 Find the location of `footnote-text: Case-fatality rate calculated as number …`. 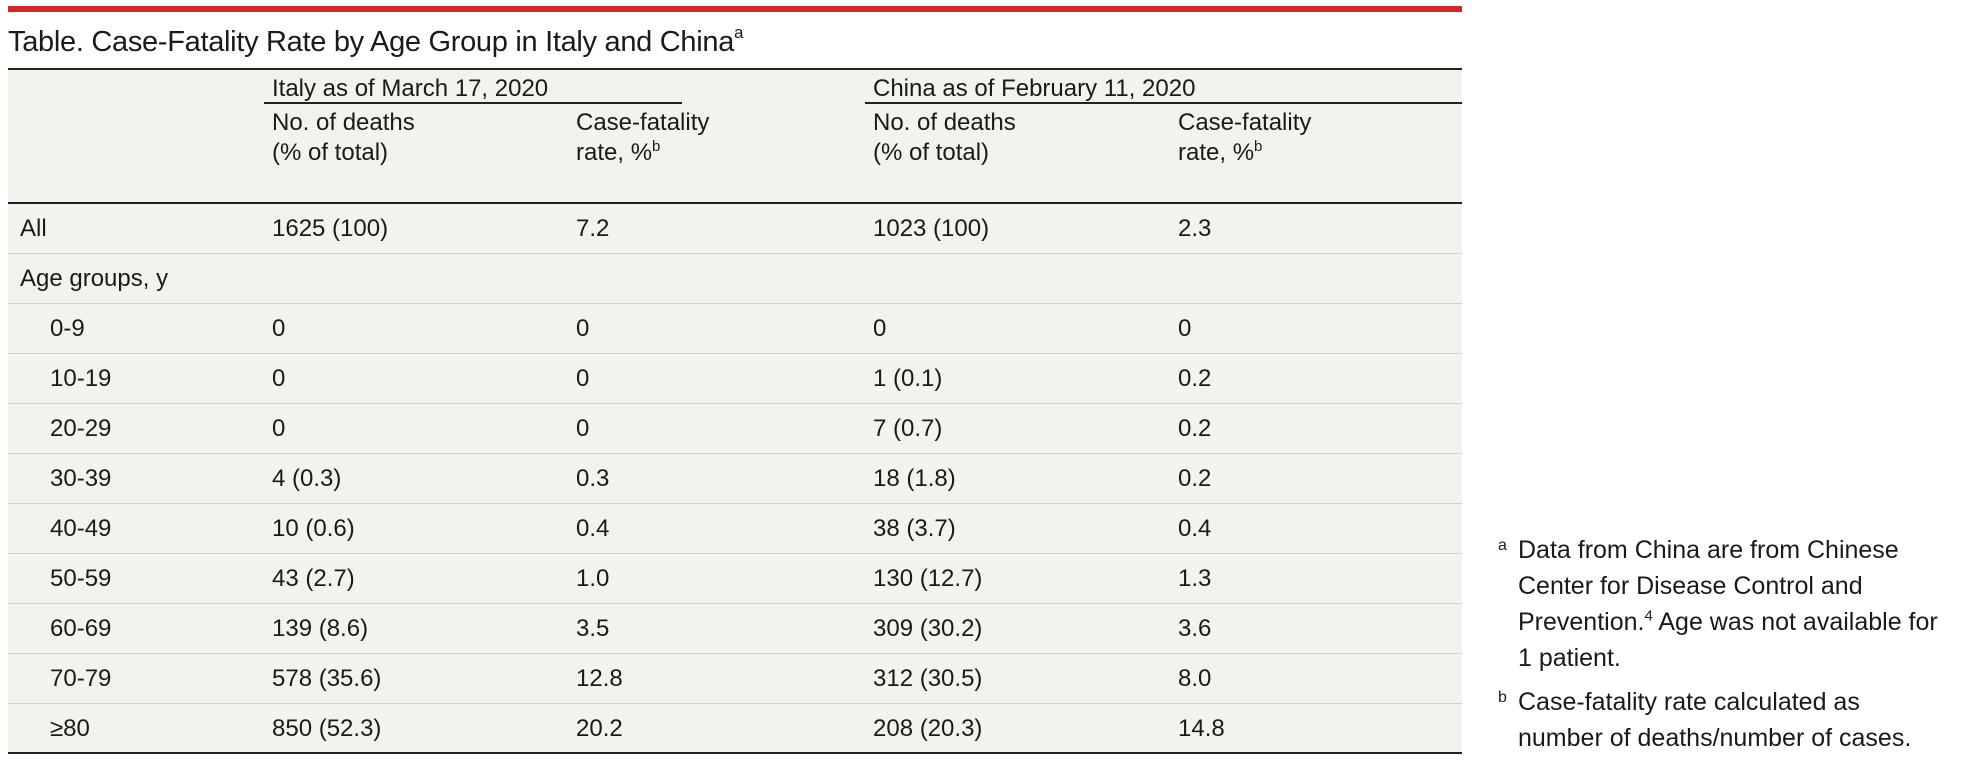

footnote-text: Case-fatality rate calculated as number … is located at coordinates (1715, 720).